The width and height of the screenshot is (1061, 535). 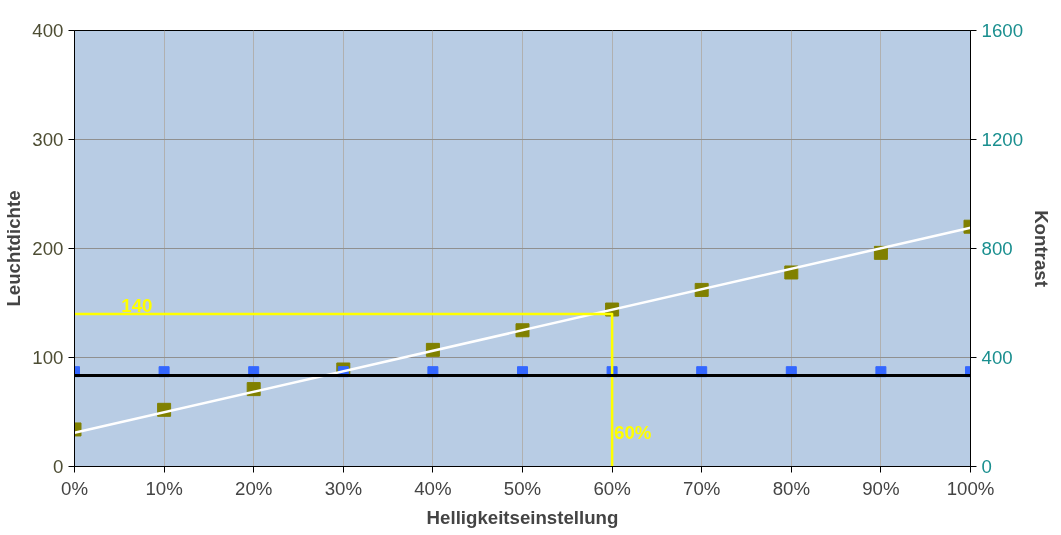 What do you see at coordinates (433, 488) in the screenshot?
I see `x-tick-label: 40%` at bounding box center [433, 488].